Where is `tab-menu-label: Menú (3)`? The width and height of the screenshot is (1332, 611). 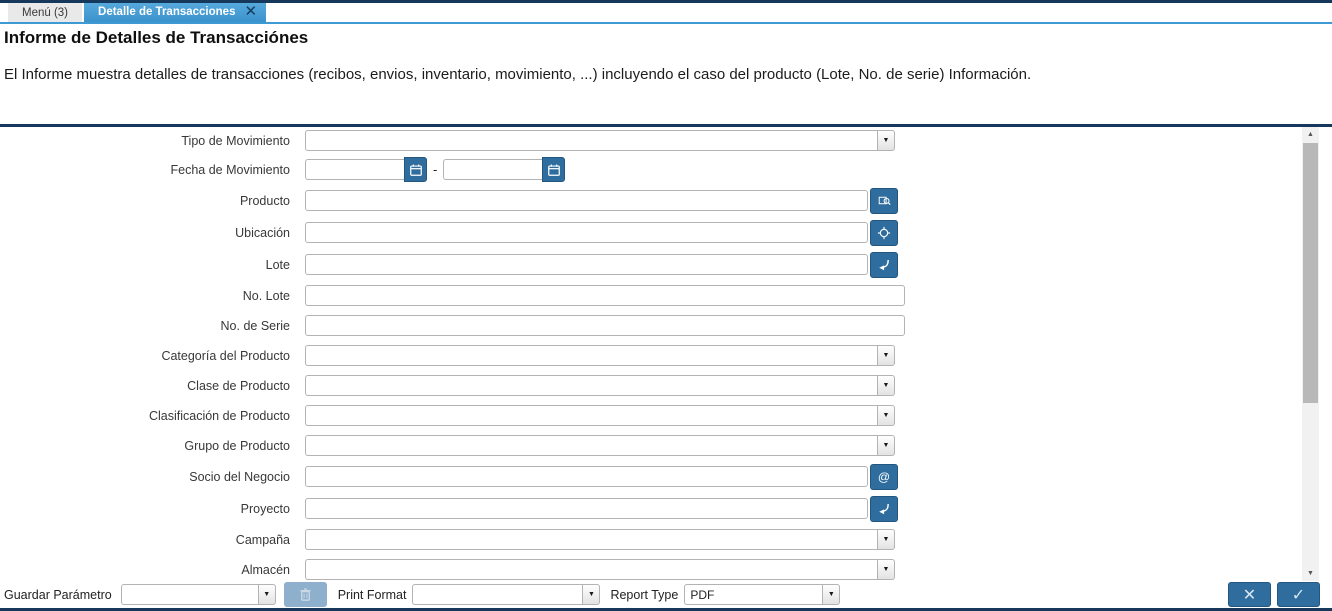
tab-menu-label: Menú (3) is located at coordinates (45, 12).